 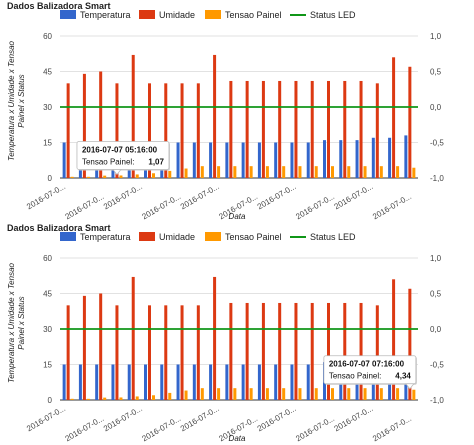 I want to click on tooltip: 2016-07-07 07:16:00 Tensao Painel: 4,34, so click(x=370, y=372).